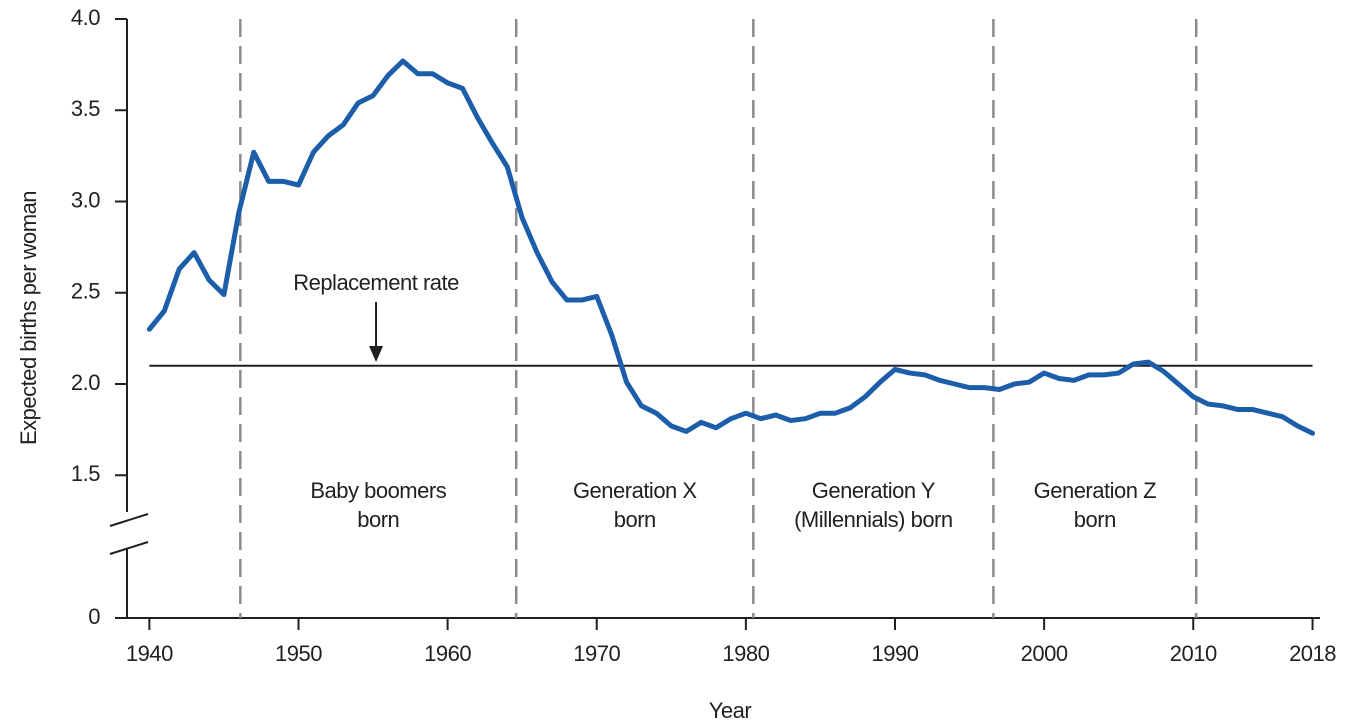  What do you see at coordinates (874, 490) in the screenshot?
I see `era-label: Generation Y` at bounding box center [874, 490].